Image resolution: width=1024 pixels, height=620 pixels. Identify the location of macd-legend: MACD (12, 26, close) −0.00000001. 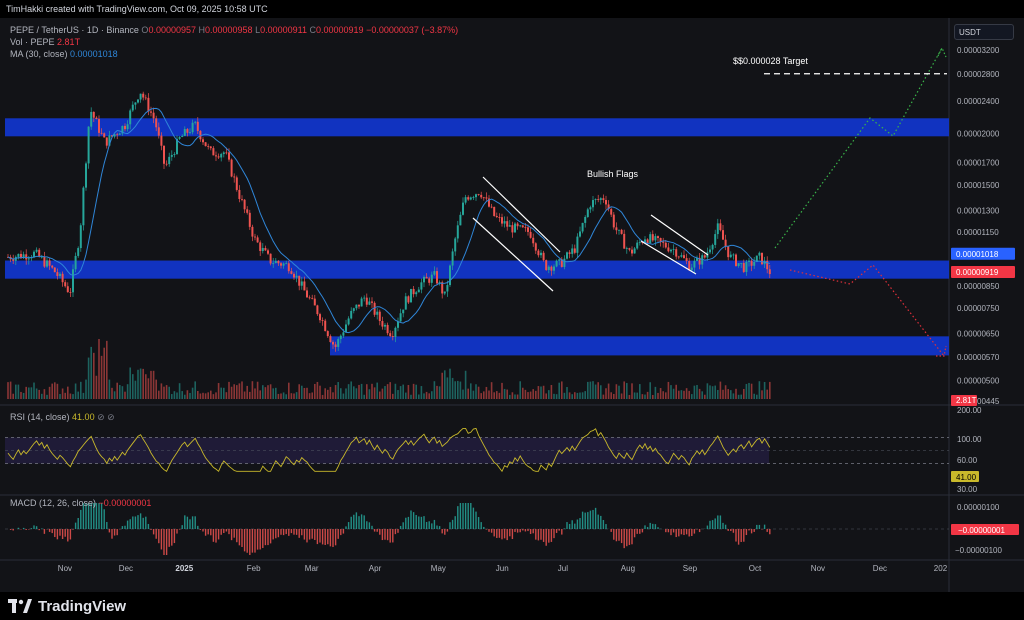
(80, 503).